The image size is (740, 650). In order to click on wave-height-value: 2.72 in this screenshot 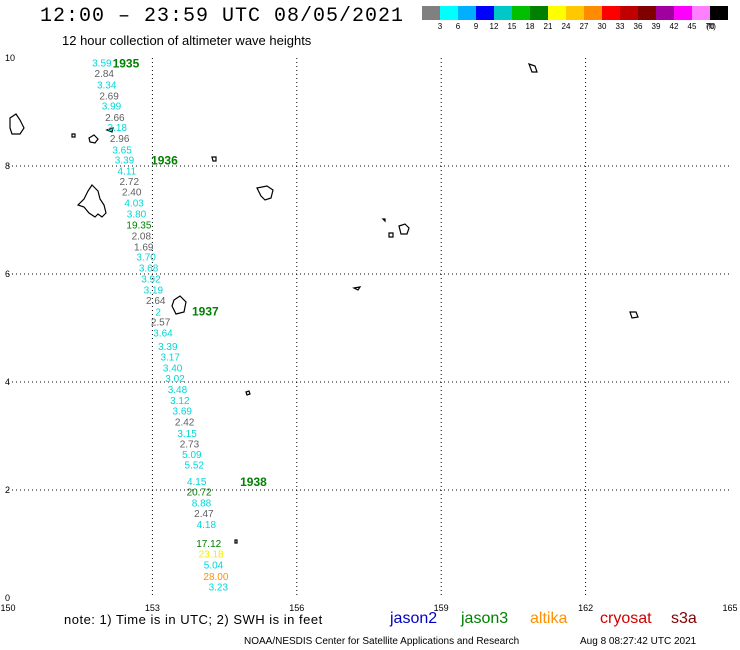, I will do `click(130, 182)`.